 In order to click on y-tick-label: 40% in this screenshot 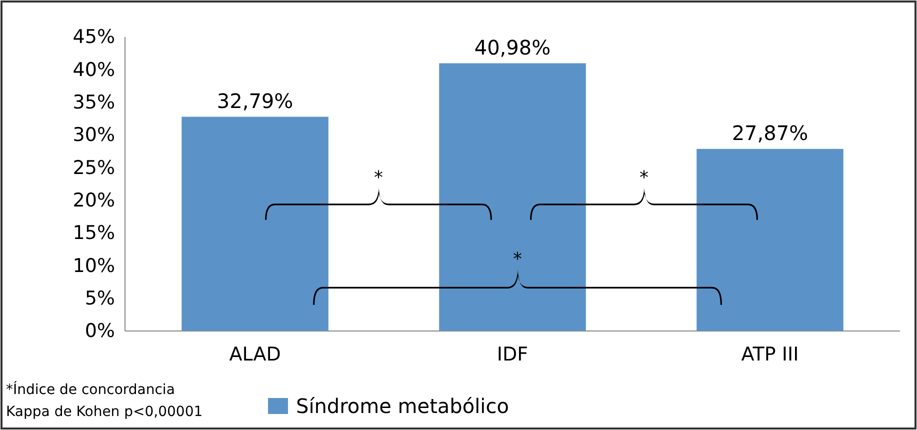, I will do `click(93, 69)`.